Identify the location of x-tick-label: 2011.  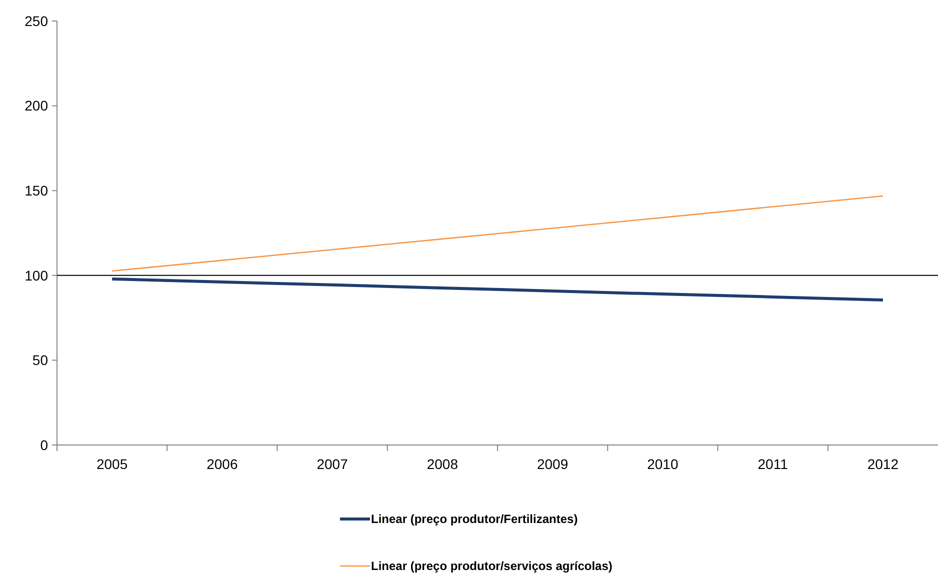
(773, 464).